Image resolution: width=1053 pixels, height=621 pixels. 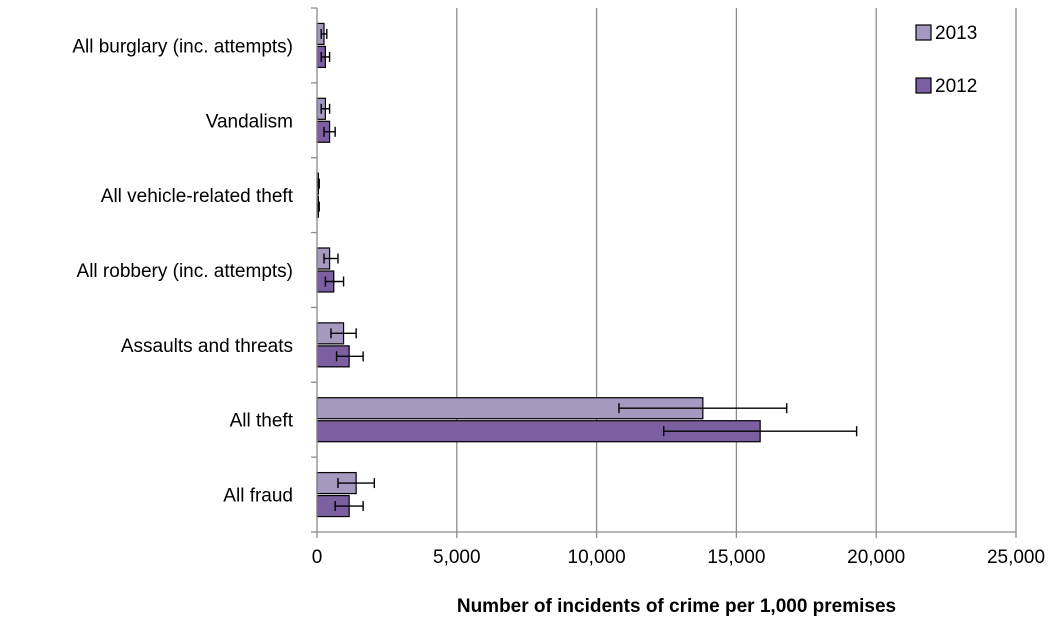 What do you see at coordinates (956, 33) in the screenshot?
I see `legend-label-2013: 2013` at bounding box center [956, 33].